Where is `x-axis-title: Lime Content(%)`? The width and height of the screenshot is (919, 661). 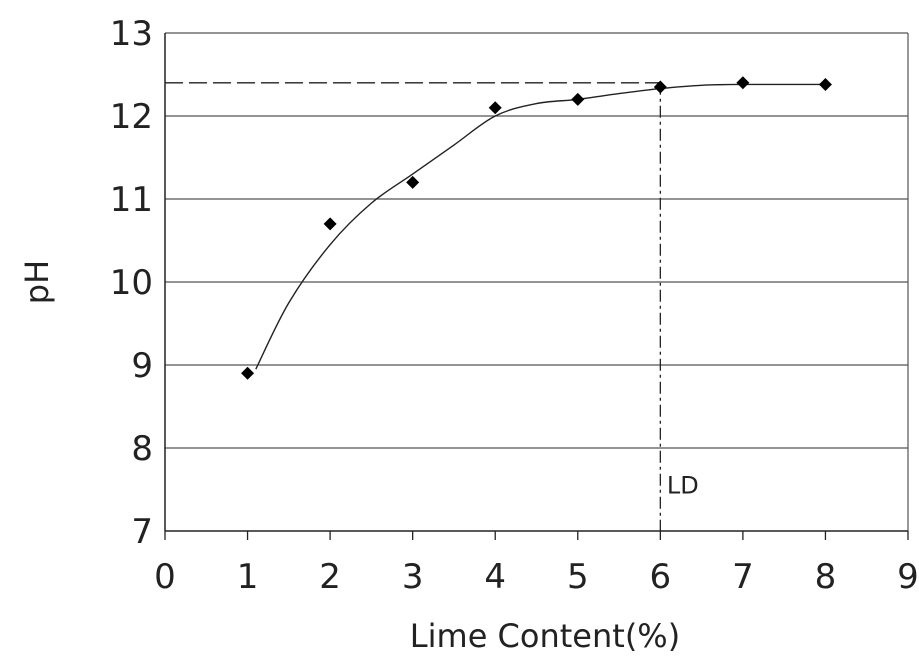 x-axis-title: Lime Content(%) is located at coordinates (545, 636).